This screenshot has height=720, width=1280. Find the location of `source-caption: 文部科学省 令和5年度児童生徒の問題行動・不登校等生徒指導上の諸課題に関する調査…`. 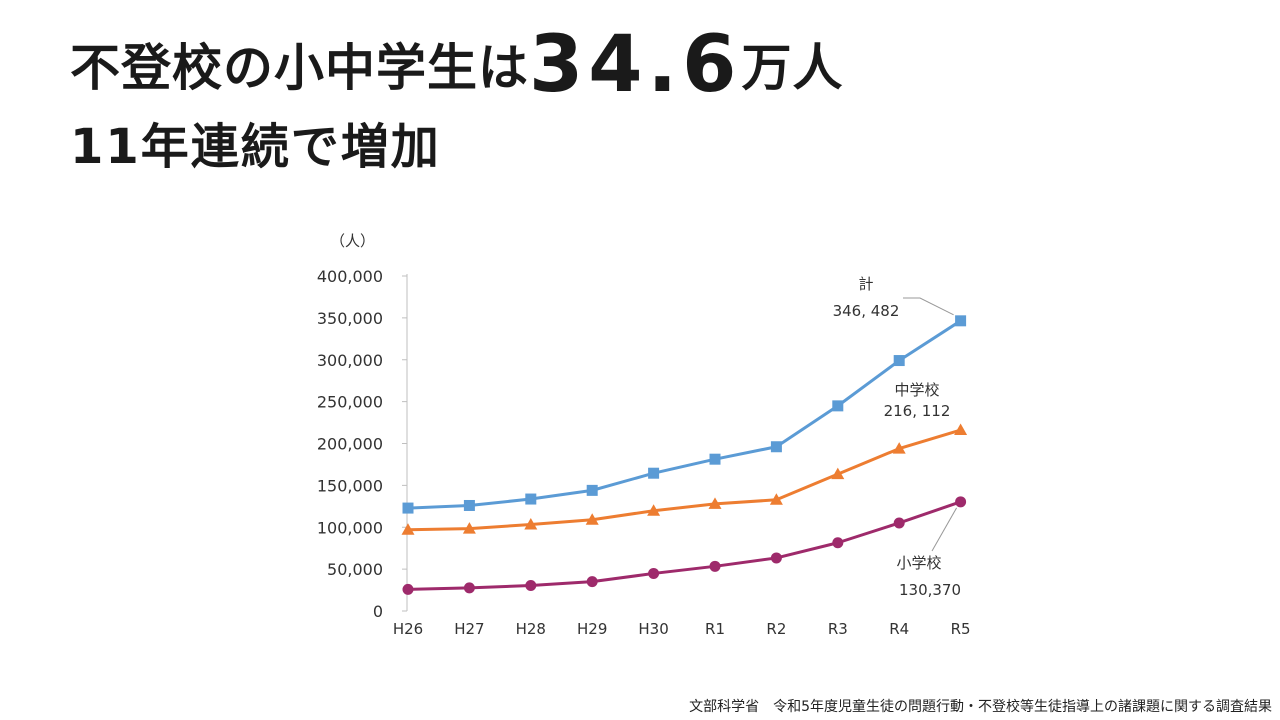

source-caption: 文部科学省 令和5年度児童生徒の問題行動・不登校等生徒指導上の諸課題に関する調査… is located at coordinates (980, 707).